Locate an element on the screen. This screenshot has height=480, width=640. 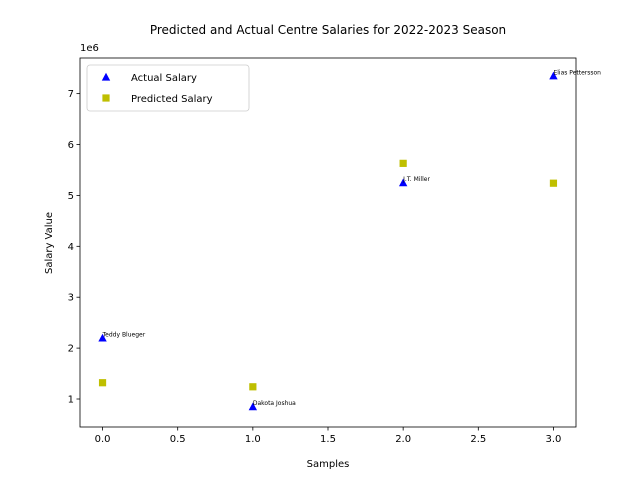
legend-label: Actual Salary is located at coordinates (164, 78).